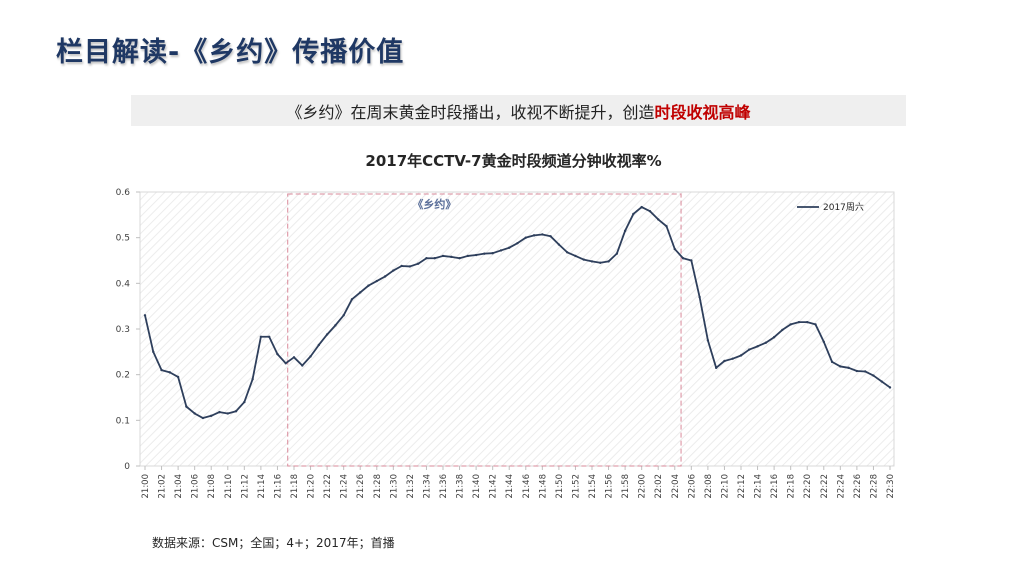 This screenshot has height=578, width=1027. What do you see at coordinates (874, 486) in the screenshot?
I see `x-tick-label: 22:28` at bounding box center [874, 486].